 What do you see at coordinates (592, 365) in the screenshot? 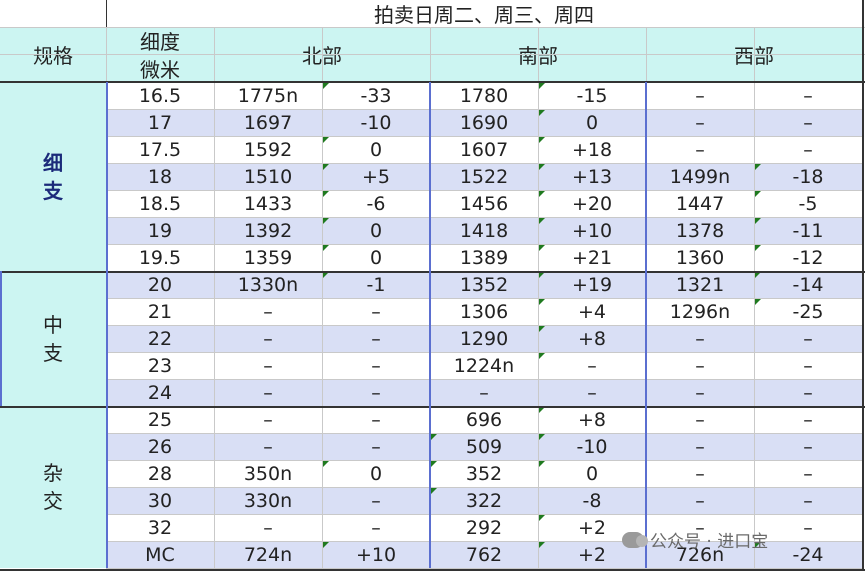
I see `south-change: –` at bounding box center [592, 365].